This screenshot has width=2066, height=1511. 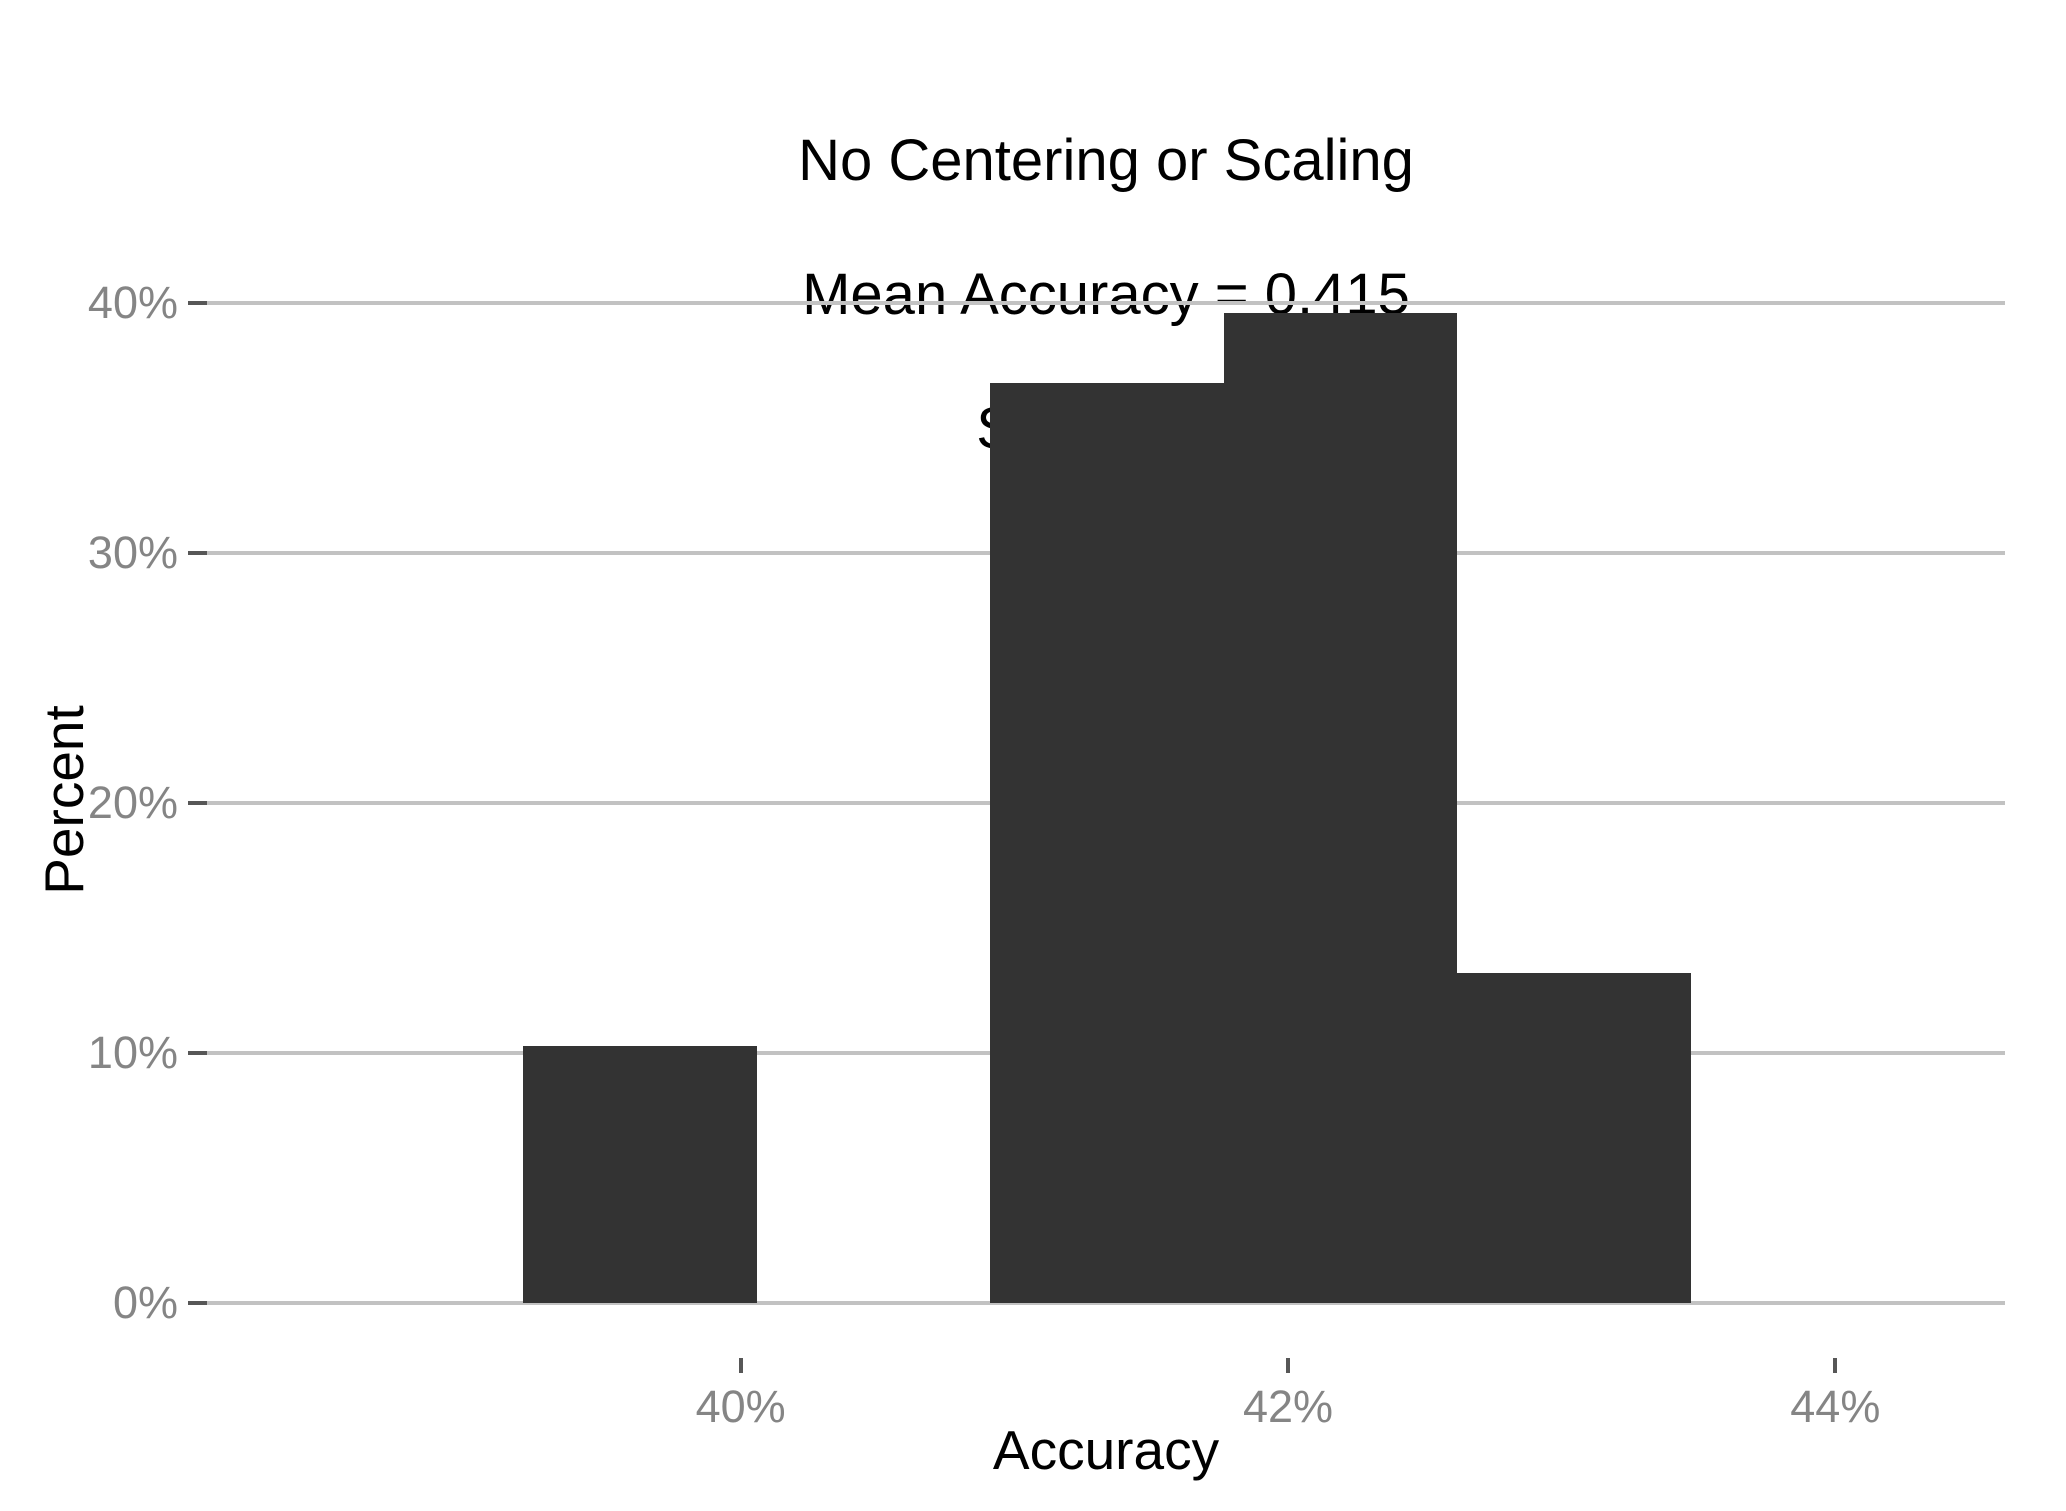 What do you see at coordinates (740, 1406) in the screenshot?
I see `x-tick-label-40: 40%` at bounding box center [740, 1406].